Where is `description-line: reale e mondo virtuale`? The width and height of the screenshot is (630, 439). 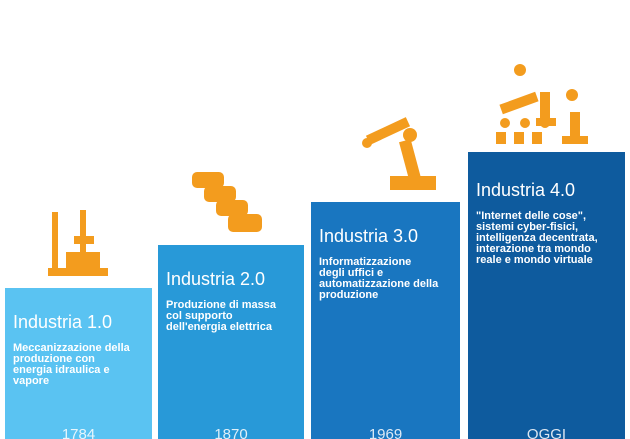 description-line: reale e mondo virtuale is located at coordinates (534, 260).